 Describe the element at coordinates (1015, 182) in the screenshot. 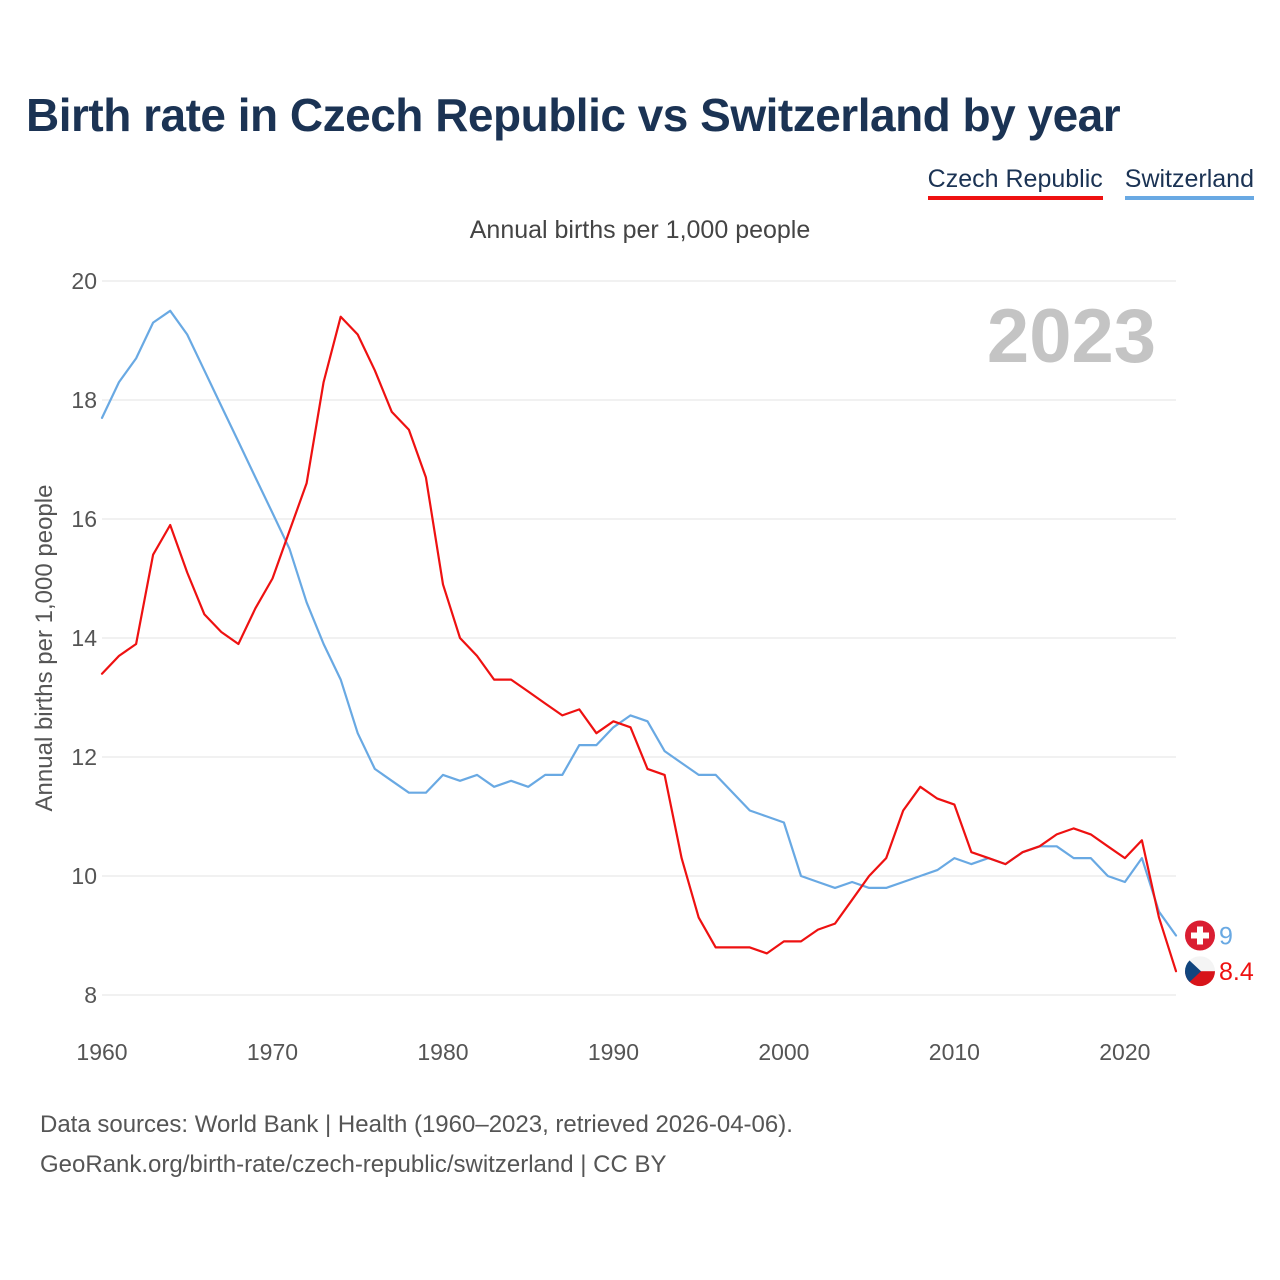

I see `legend-item-czech-republic: Czech Republic` at that location.